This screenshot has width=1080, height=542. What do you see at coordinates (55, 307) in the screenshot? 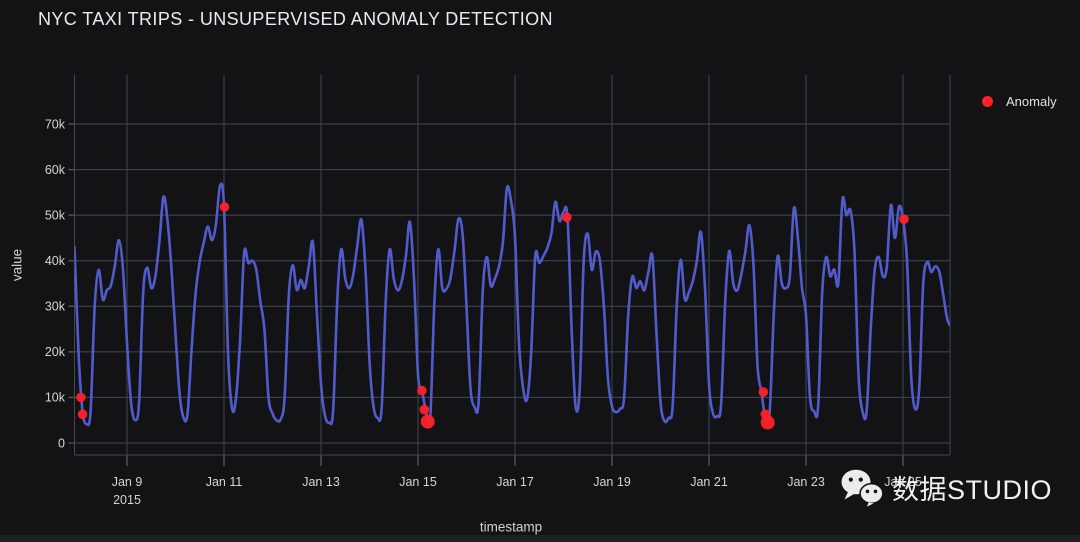
I see `y-tick-label: 30k` at bounding box center [55, 307].